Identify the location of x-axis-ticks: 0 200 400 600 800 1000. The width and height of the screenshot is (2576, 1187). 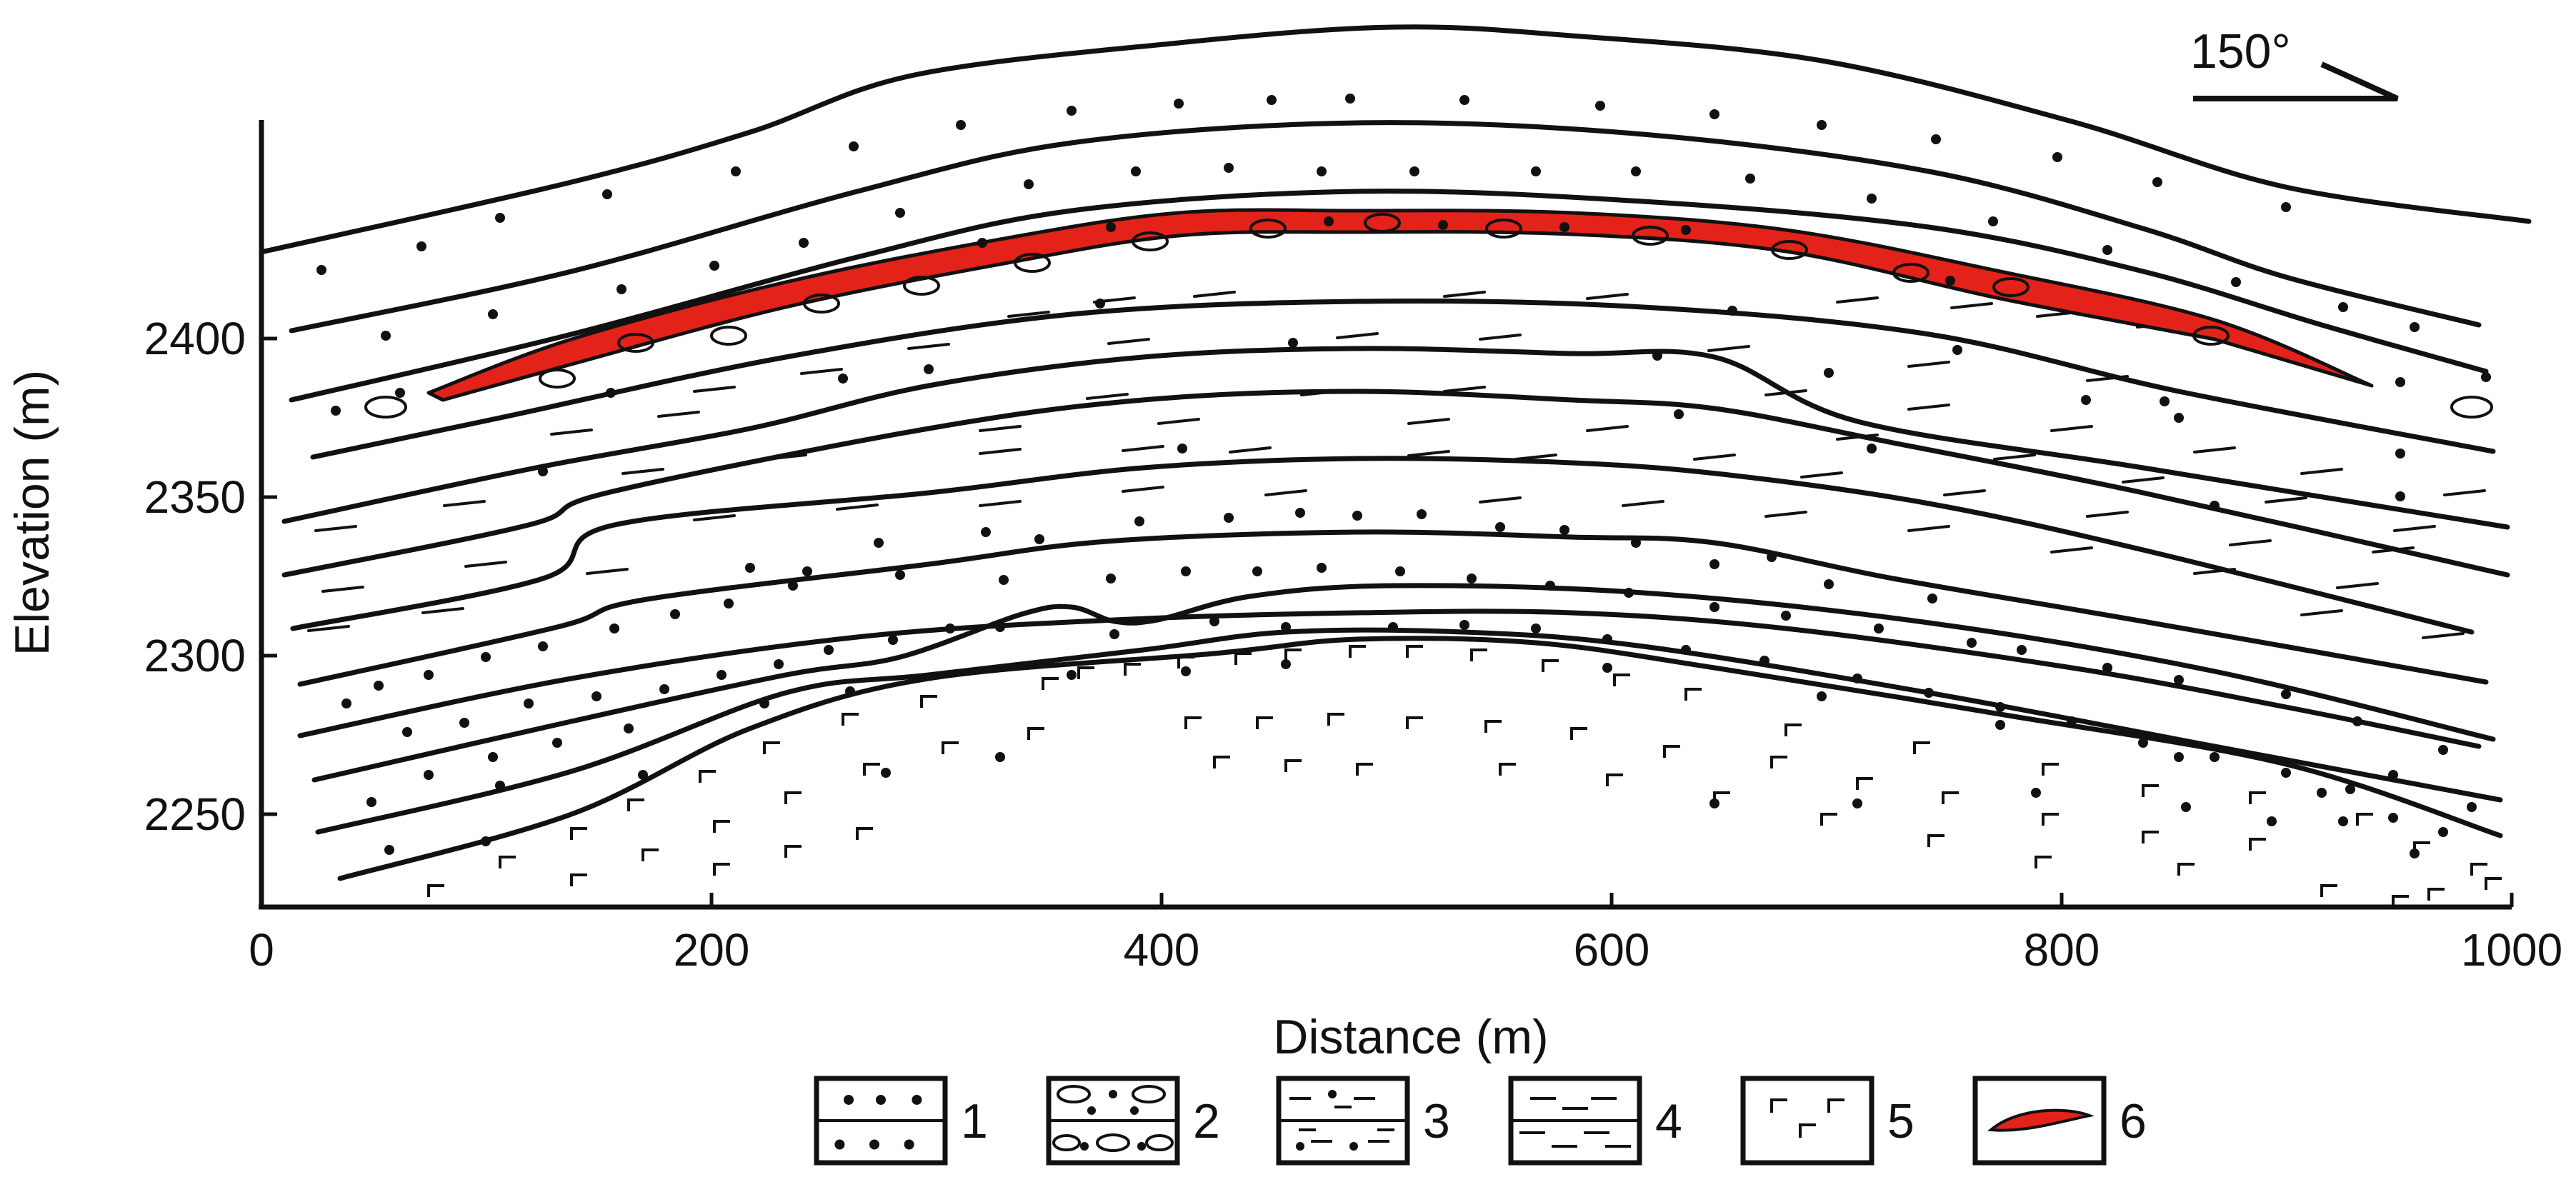
(1406, 934).